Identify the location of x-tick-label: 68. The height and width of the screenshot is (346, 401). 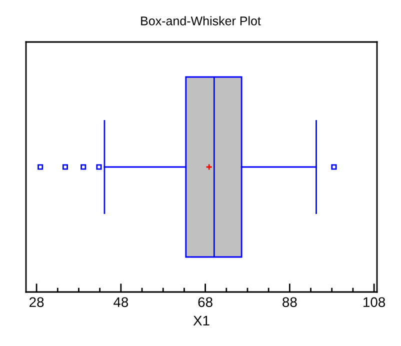
(205, 302).